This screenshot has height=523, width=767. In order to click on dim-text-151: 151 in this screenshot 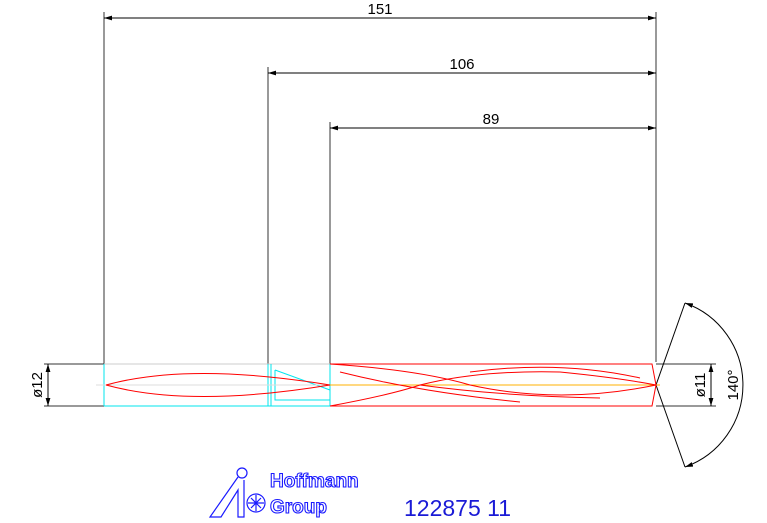, I will do `click(379, 9)`.